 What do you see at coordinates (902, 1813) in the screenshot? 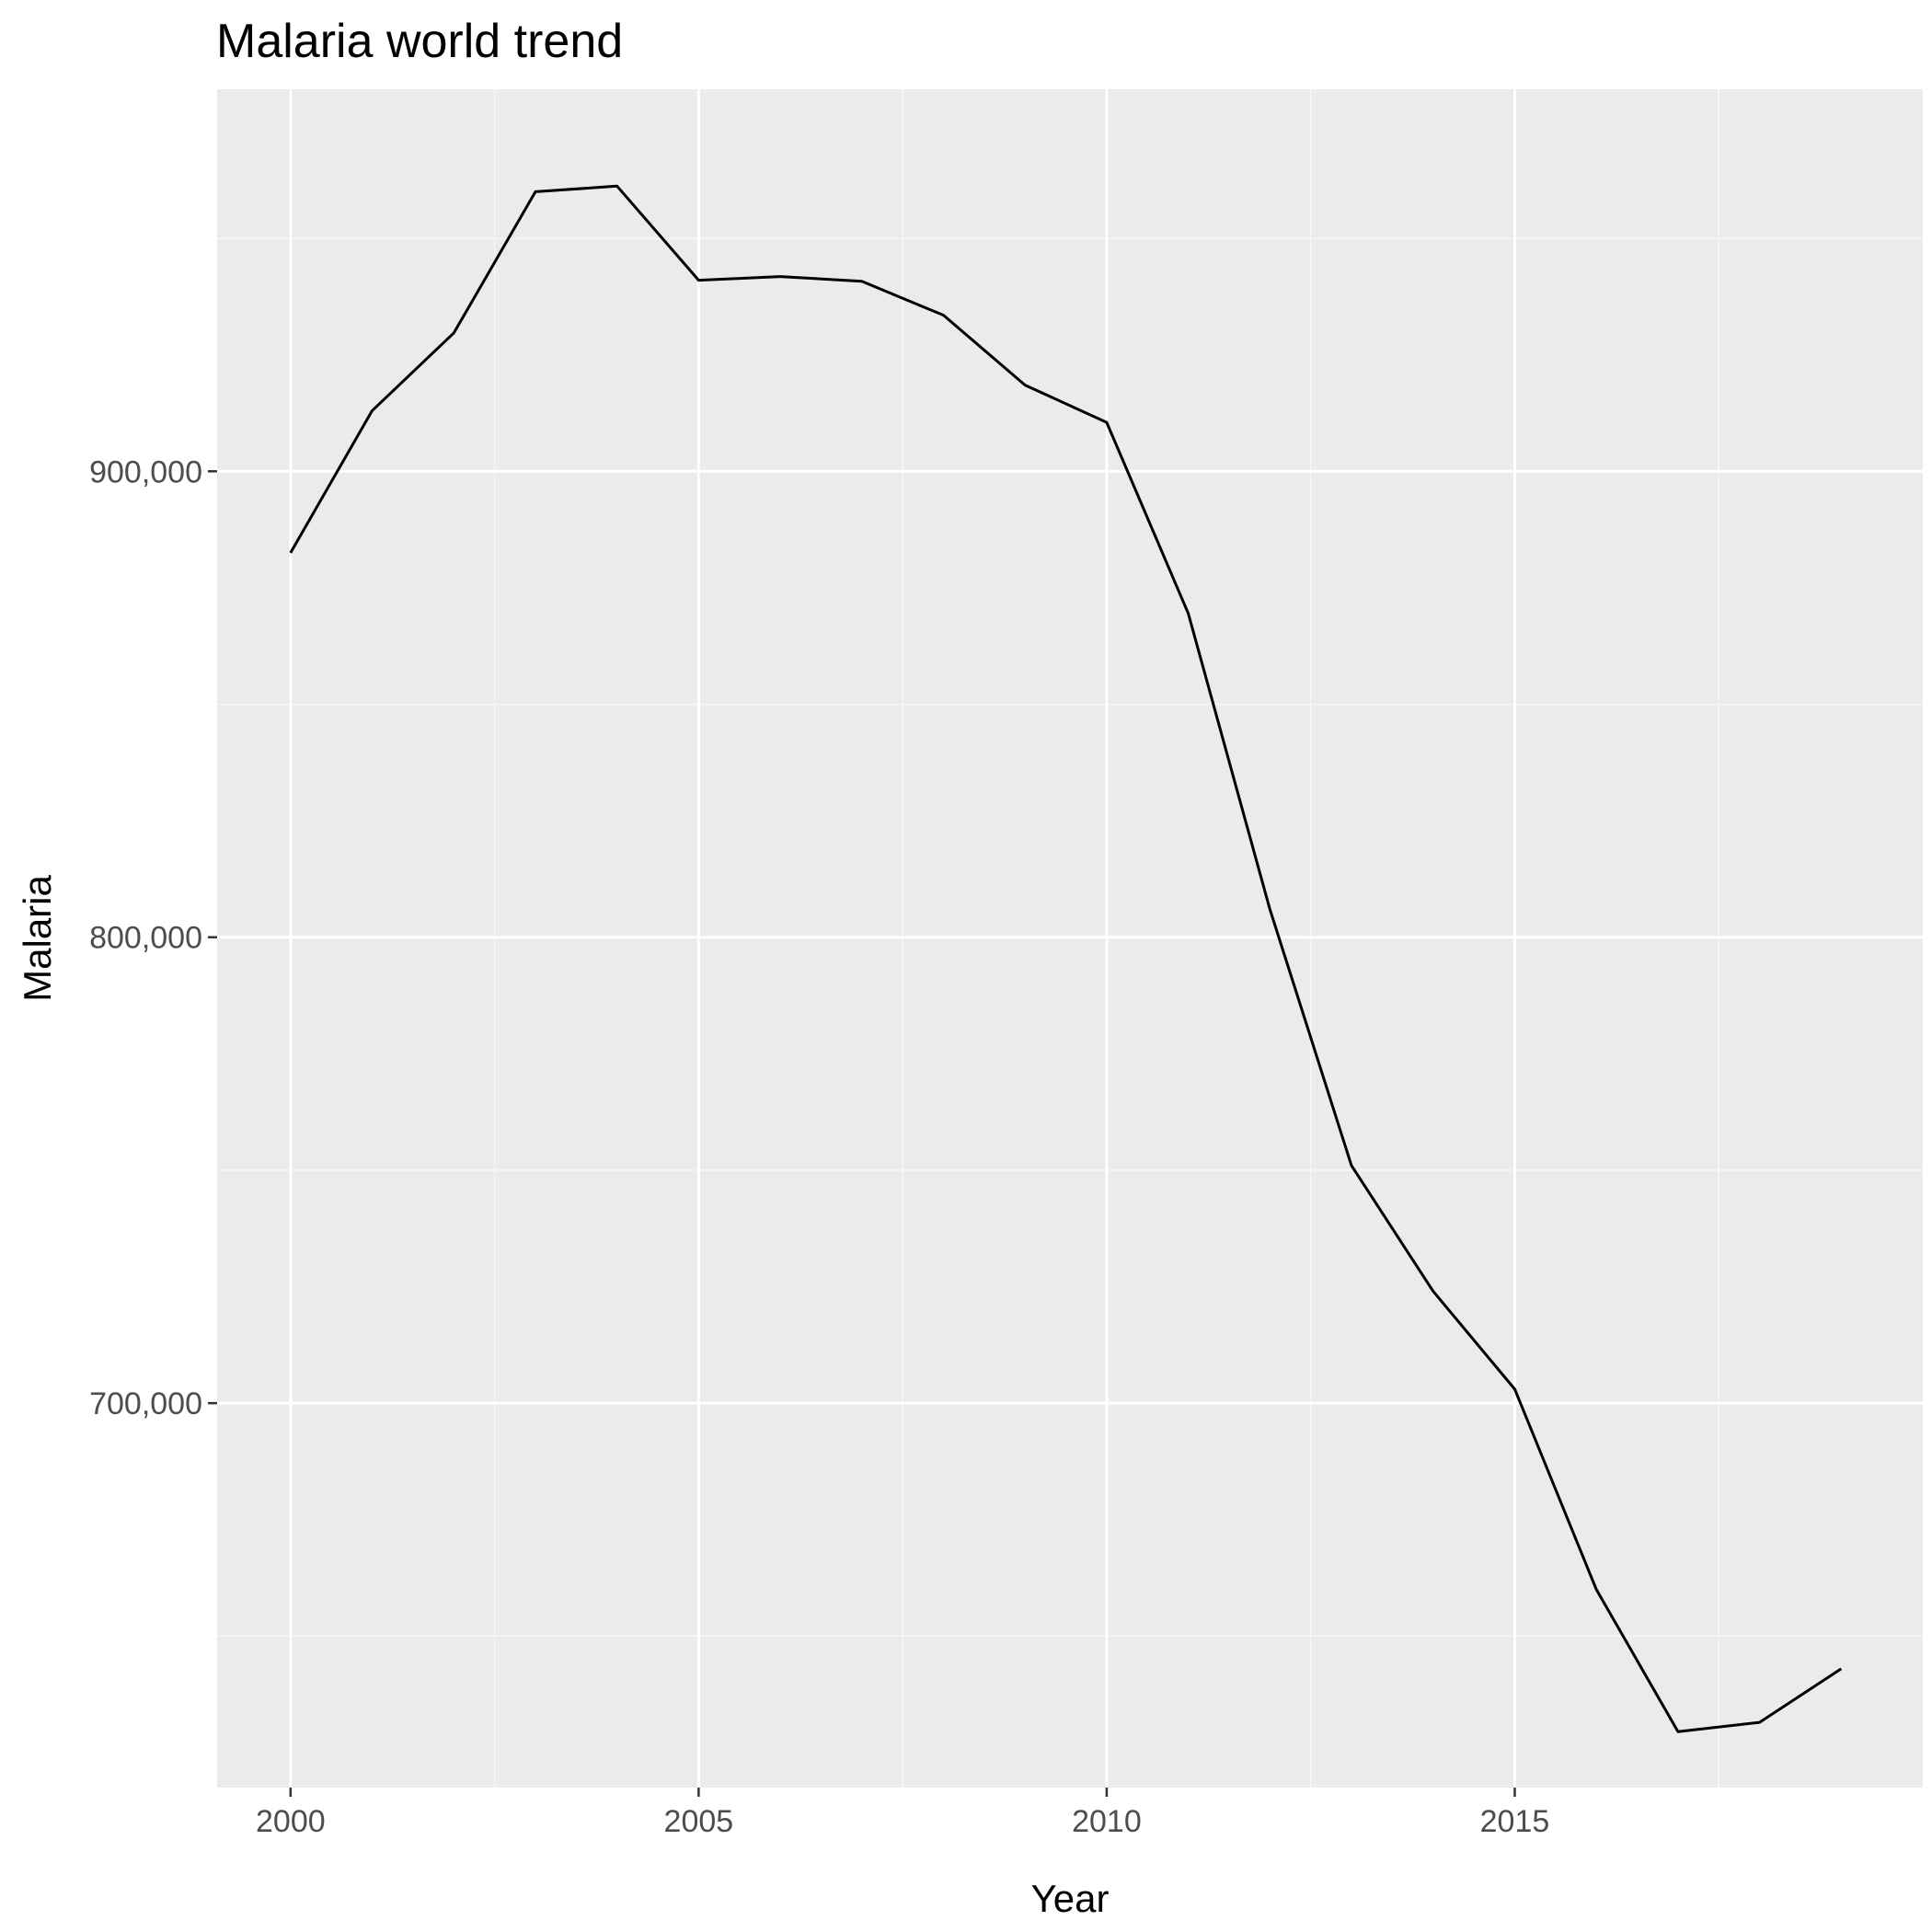
I see `x-axis-ticks: 2000 2005 2010 2015` at bounding box center [902, 1813].